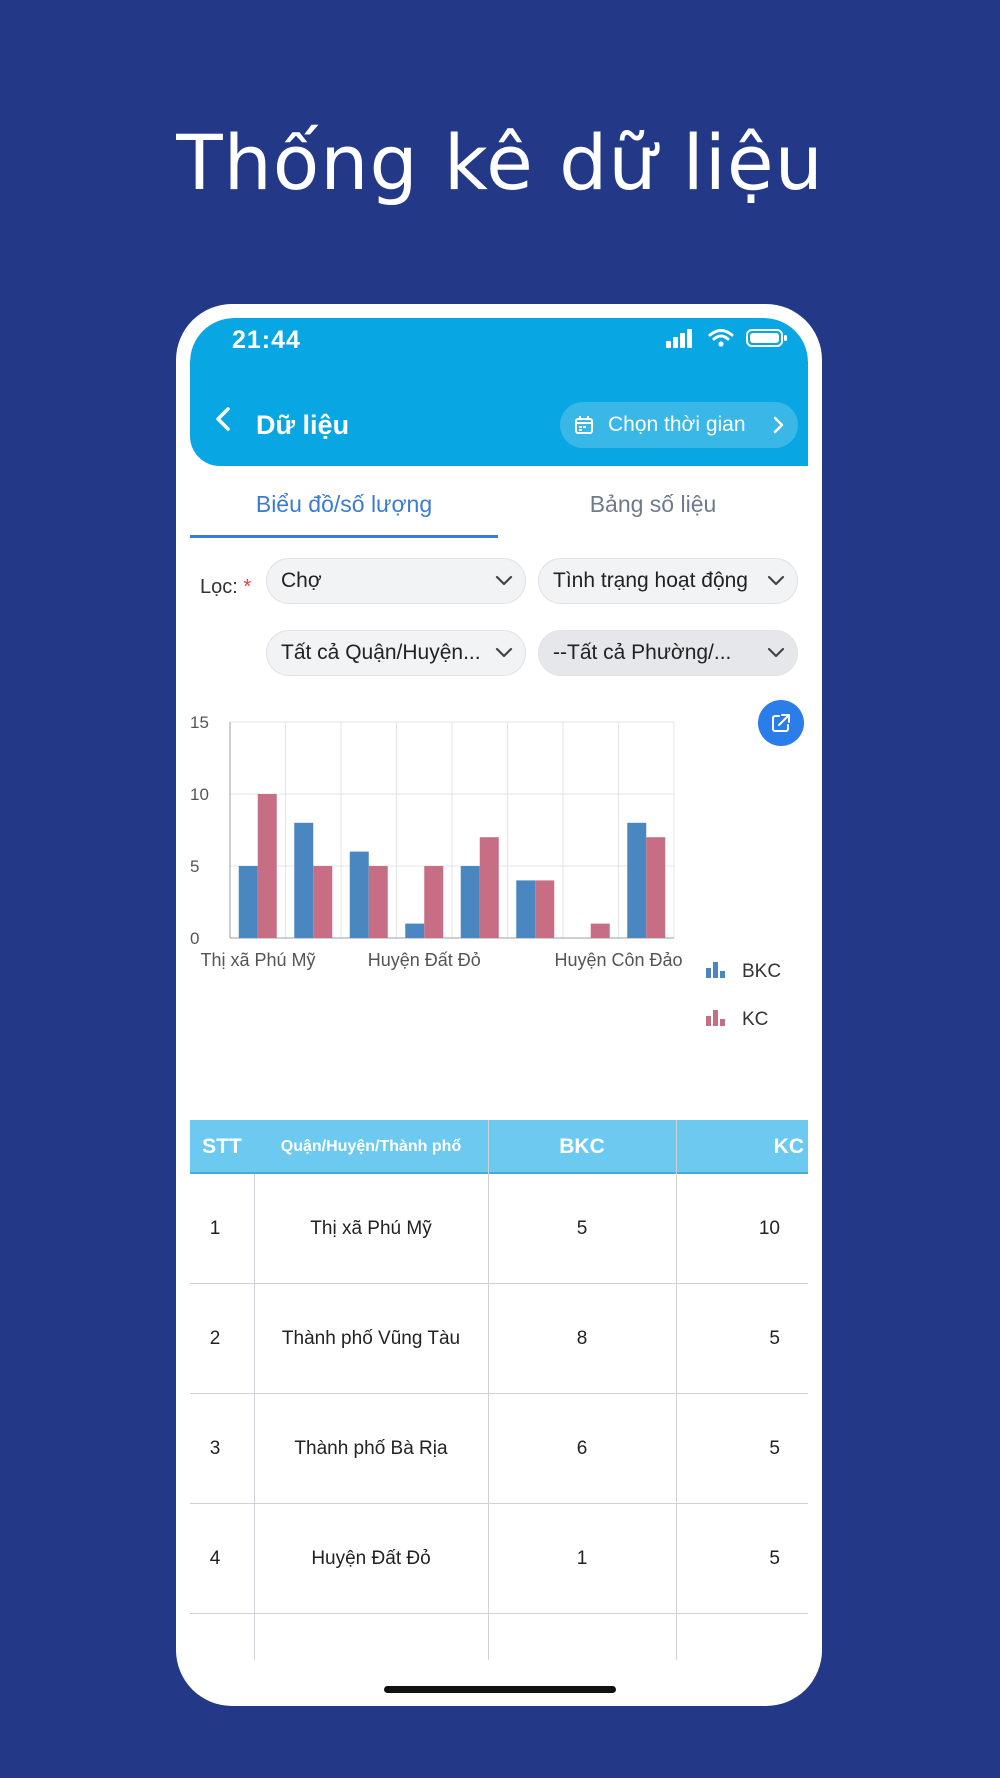 This screenshot has height=1778, width=1000. I want to click on filter-label: Lọc: *, so click(225, 587).